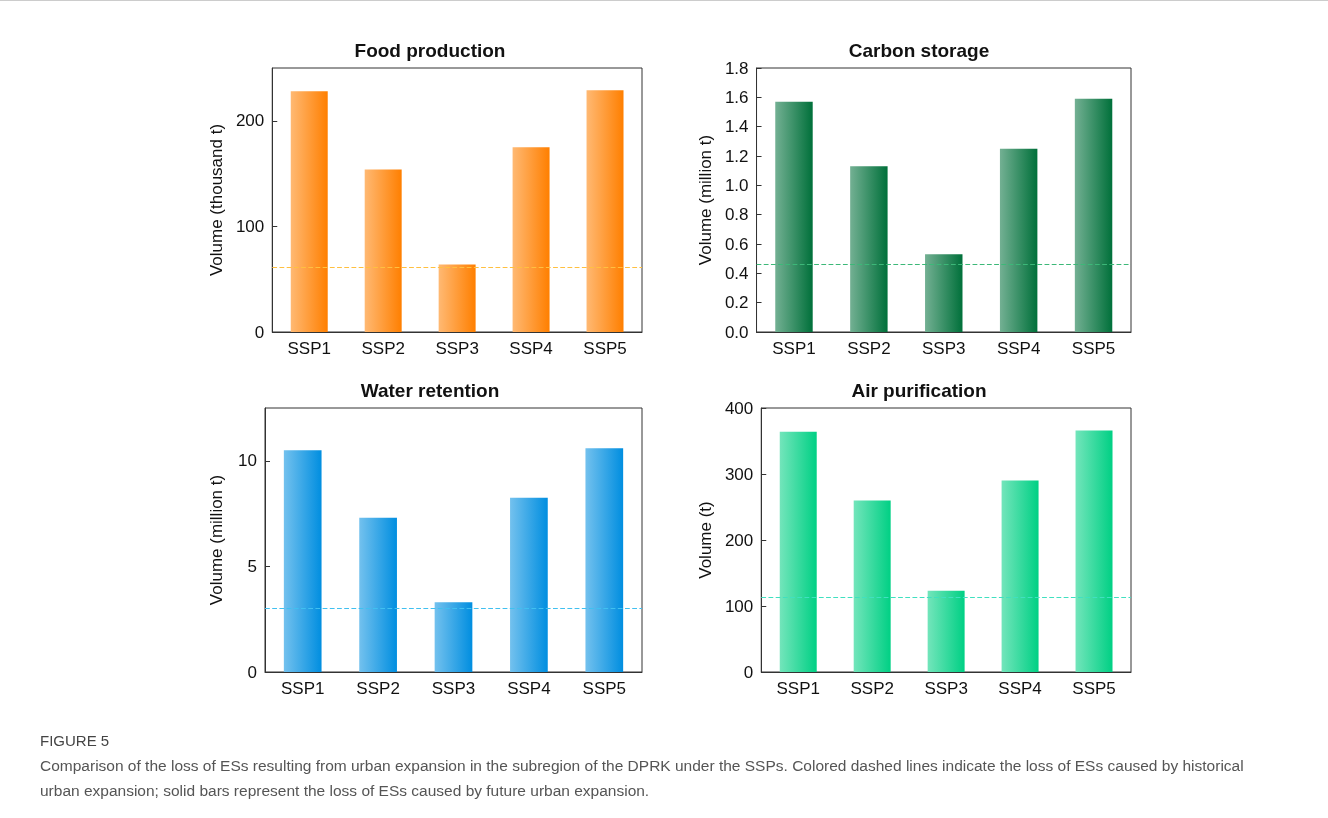  Describe the element at coordinates (919, 390) in the screenshot. I see `chart-title: Air purification` at that location.